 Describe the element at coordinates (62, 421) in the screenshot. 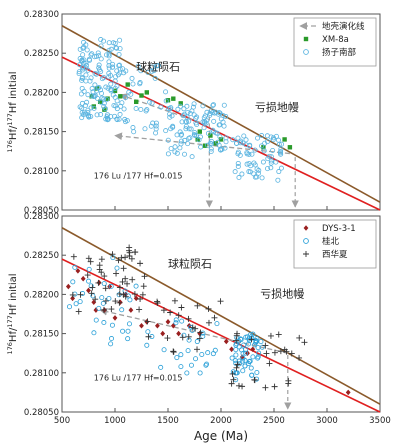

I see `x-tick-label: 500` at that location.